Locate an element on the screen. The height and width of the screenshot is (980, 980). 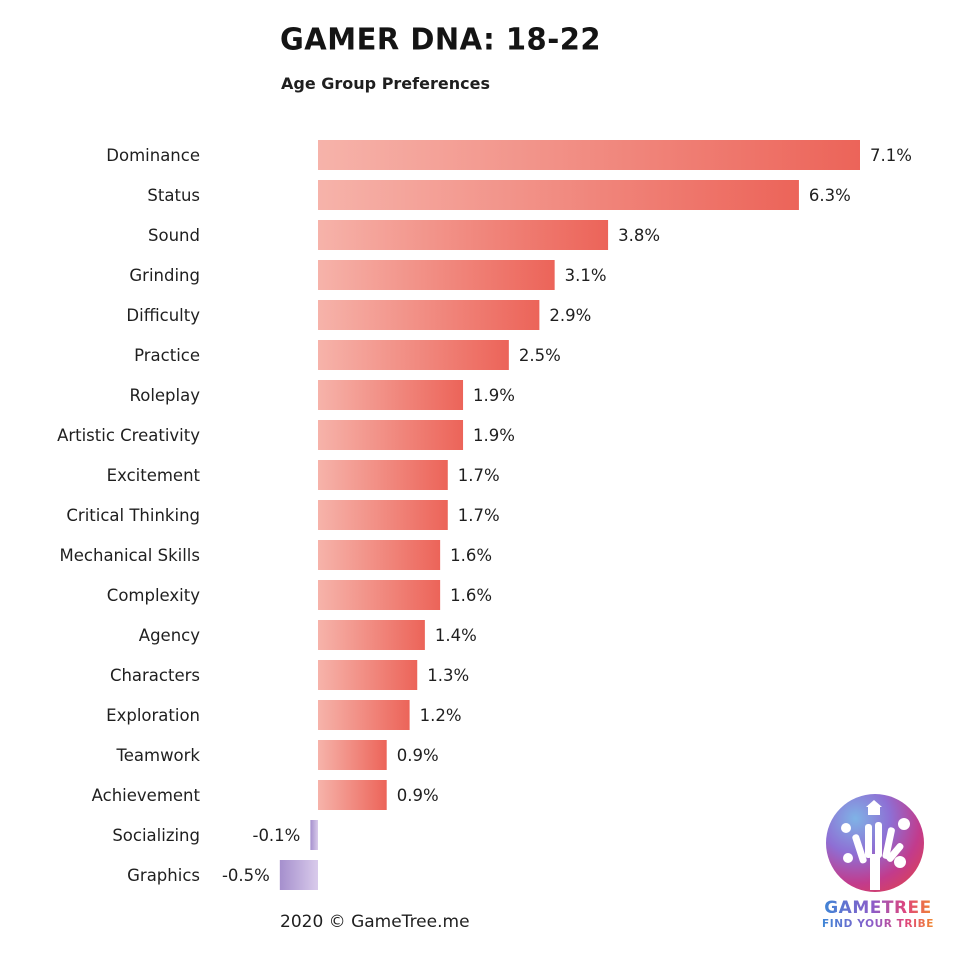
value-label: 2.5% is located at coordinates (540, 355).